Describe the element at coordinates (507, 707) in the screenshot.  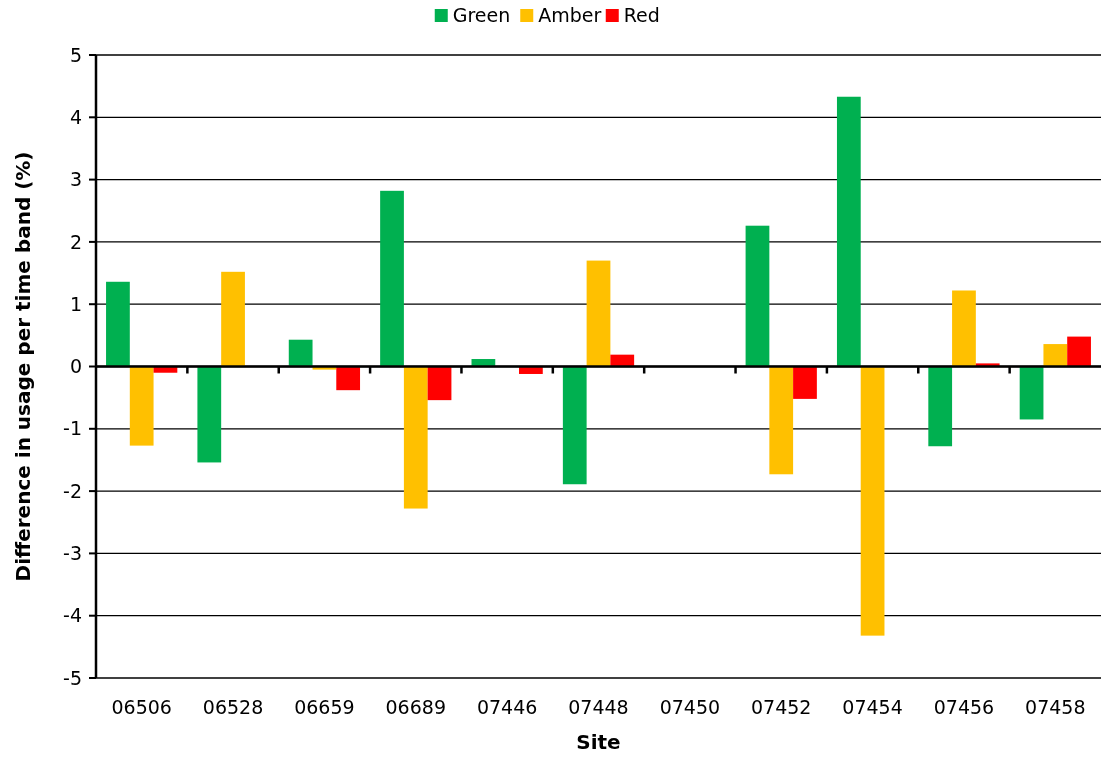
I see `x-tick-label: 07446` at that location.